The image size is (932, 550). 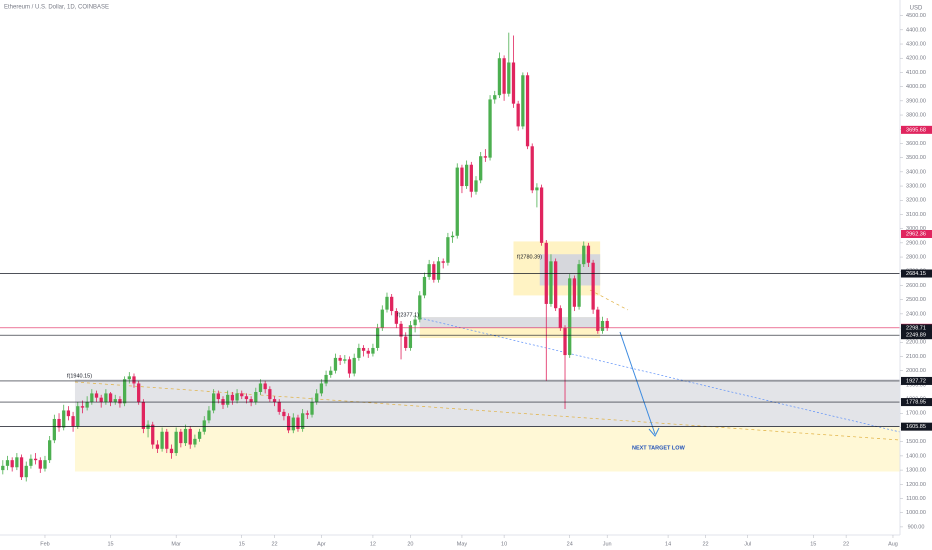 What do you see at coordinates (916, 385) in the screenshot?
I see `y-tick-label: 1900.00` at bounding box center [916, 385].